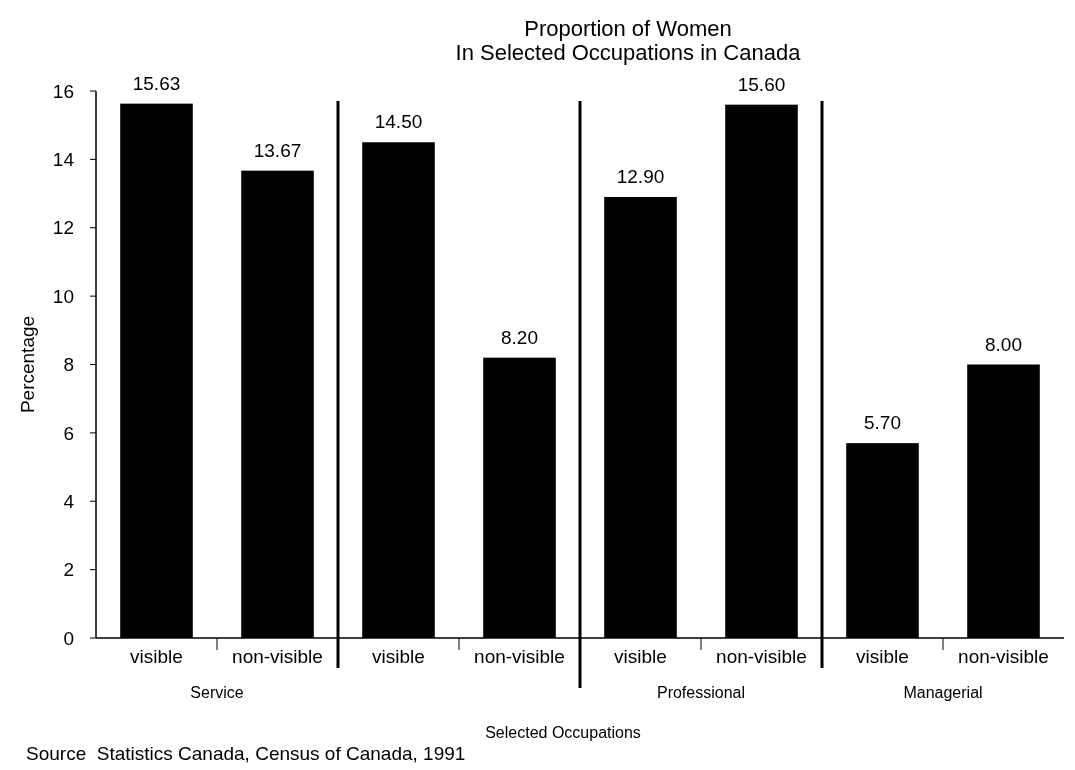 Image resolution: width=1075 pixels, height=770 pixels. What do you see at coordinates (761, 84) in the screenshot?
I see `data-label: 15.60` at bounding box center [761, 84].